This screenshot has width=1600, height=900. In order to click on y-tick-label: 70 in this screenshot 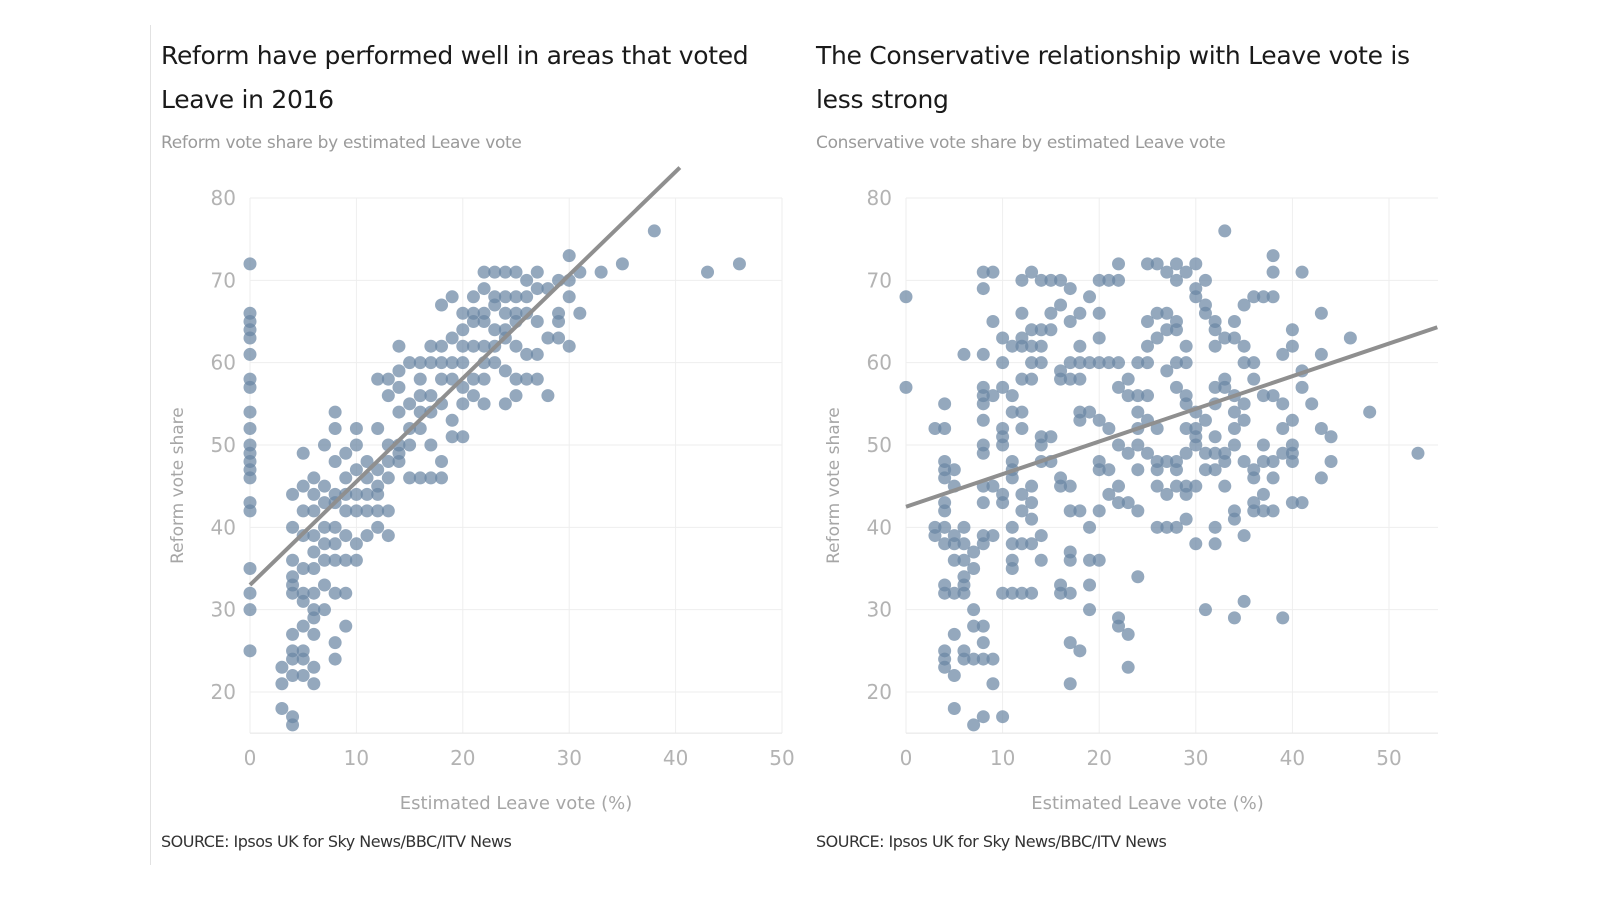, I will do `click(879, 280)`.